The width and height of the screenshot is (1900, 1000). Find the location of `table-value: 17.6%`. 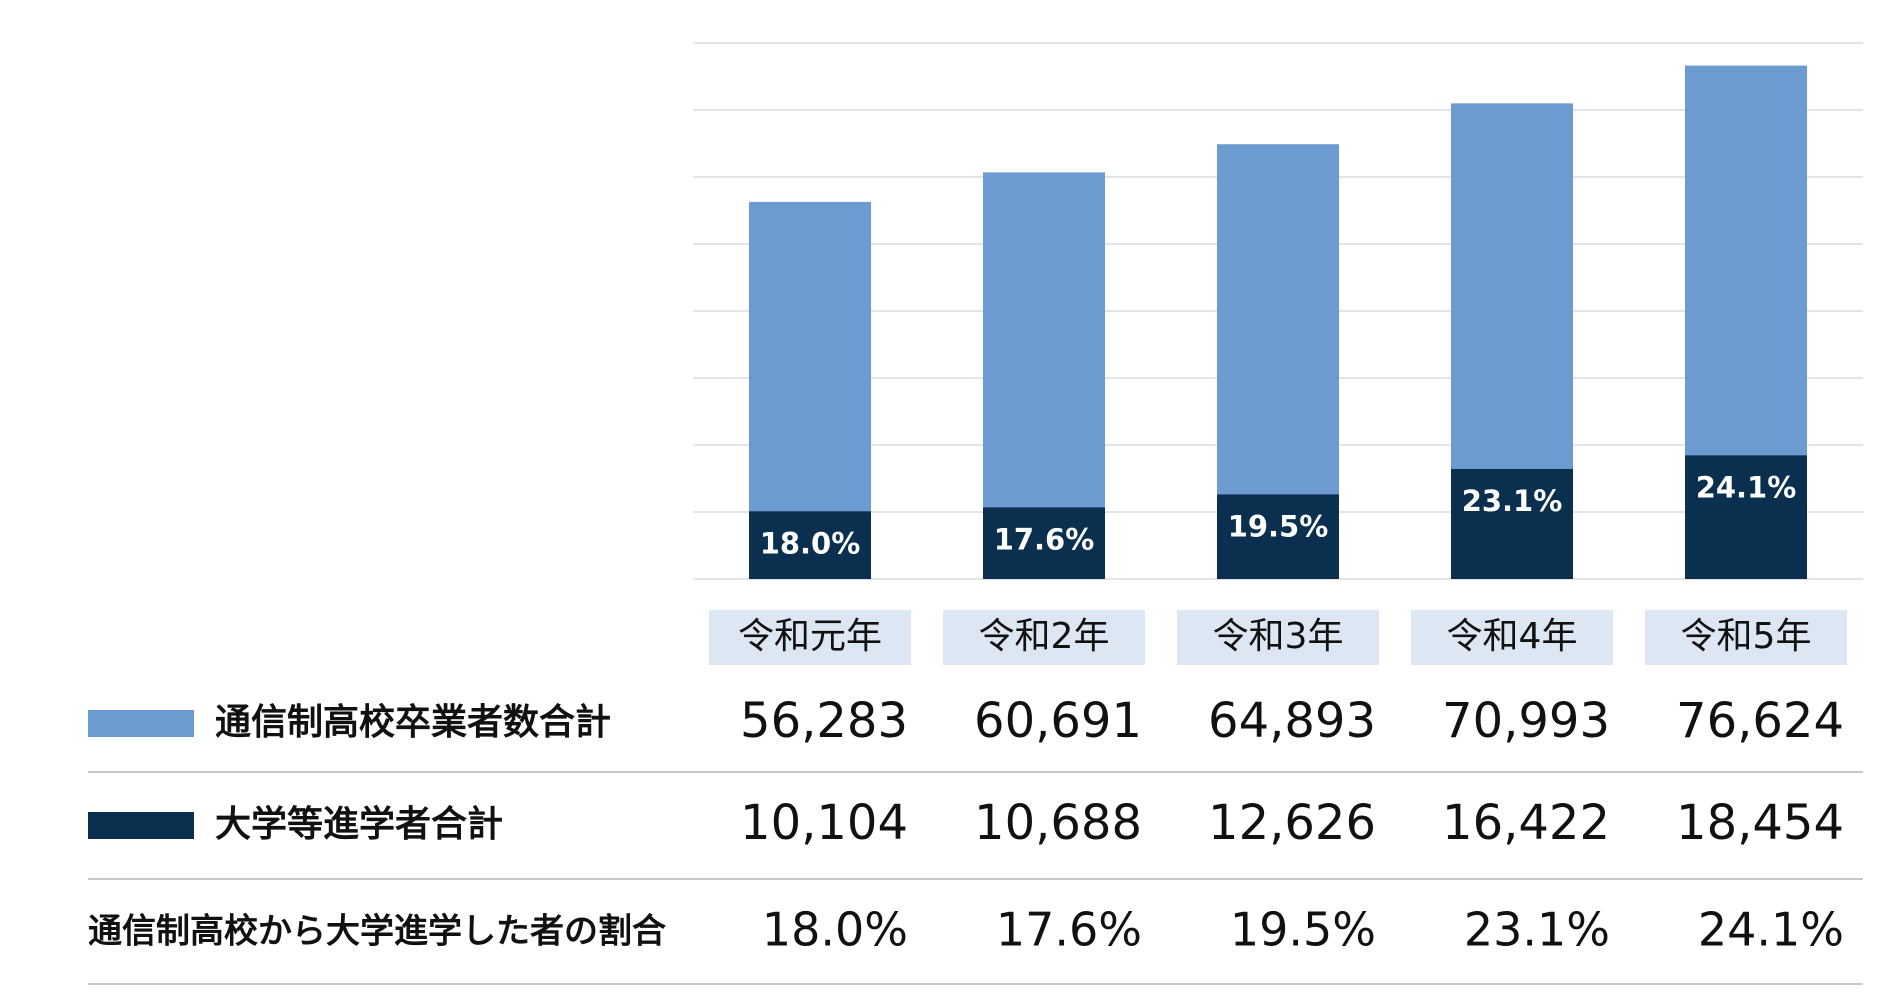

table-value: 17.6% is located at coordinates (1069, 930).